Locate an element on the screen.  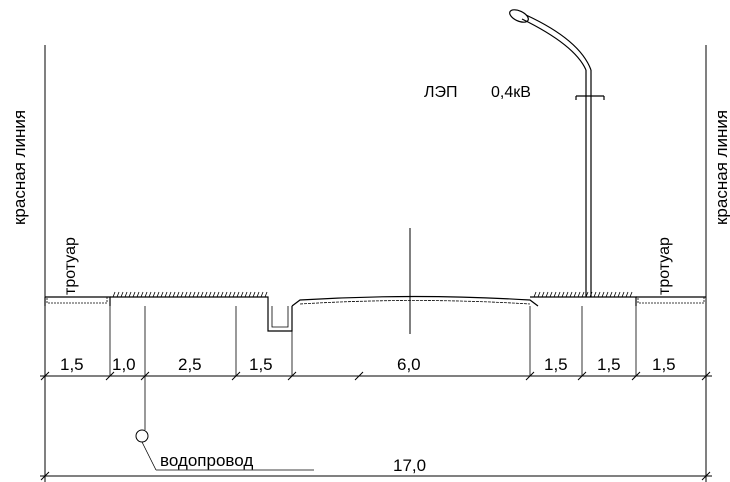
red-line-label-left: красная линия is located at coordinates (19, 167).